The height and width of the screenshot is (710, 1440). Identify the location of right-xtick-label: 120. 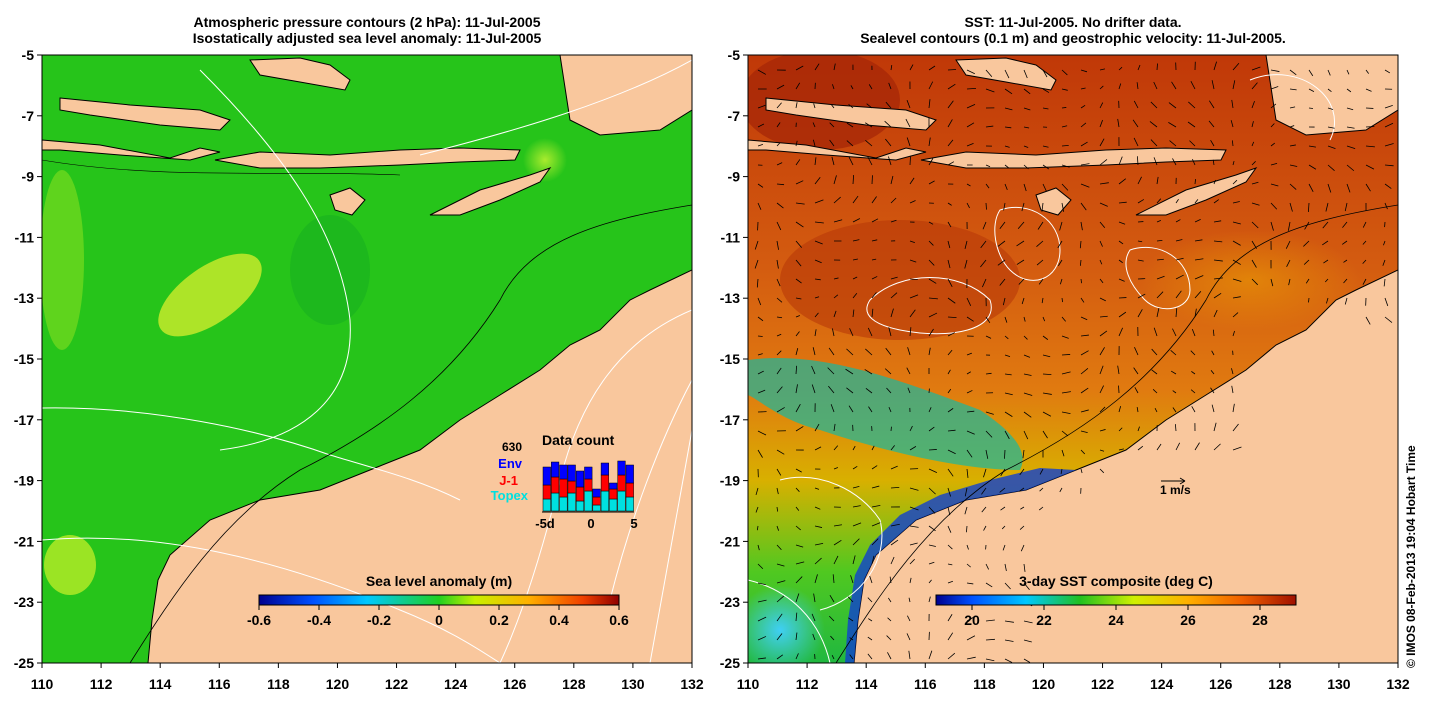
(1044, 684).